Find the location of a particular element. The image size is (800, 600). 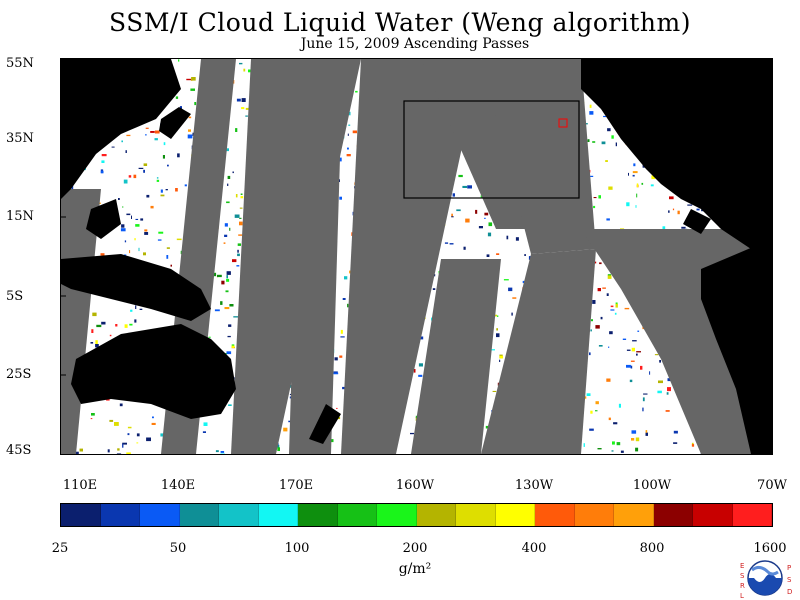

logo-letter: E is located at coordinates (742, 566).